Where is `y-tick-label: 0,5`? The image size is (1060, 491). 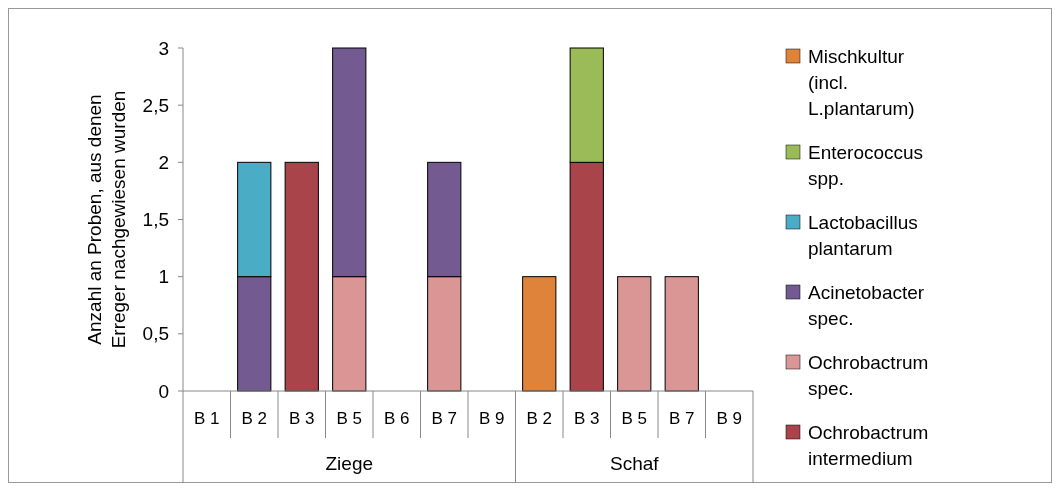
y-tick-label: 0,5 is located at coordinates (155, 334).